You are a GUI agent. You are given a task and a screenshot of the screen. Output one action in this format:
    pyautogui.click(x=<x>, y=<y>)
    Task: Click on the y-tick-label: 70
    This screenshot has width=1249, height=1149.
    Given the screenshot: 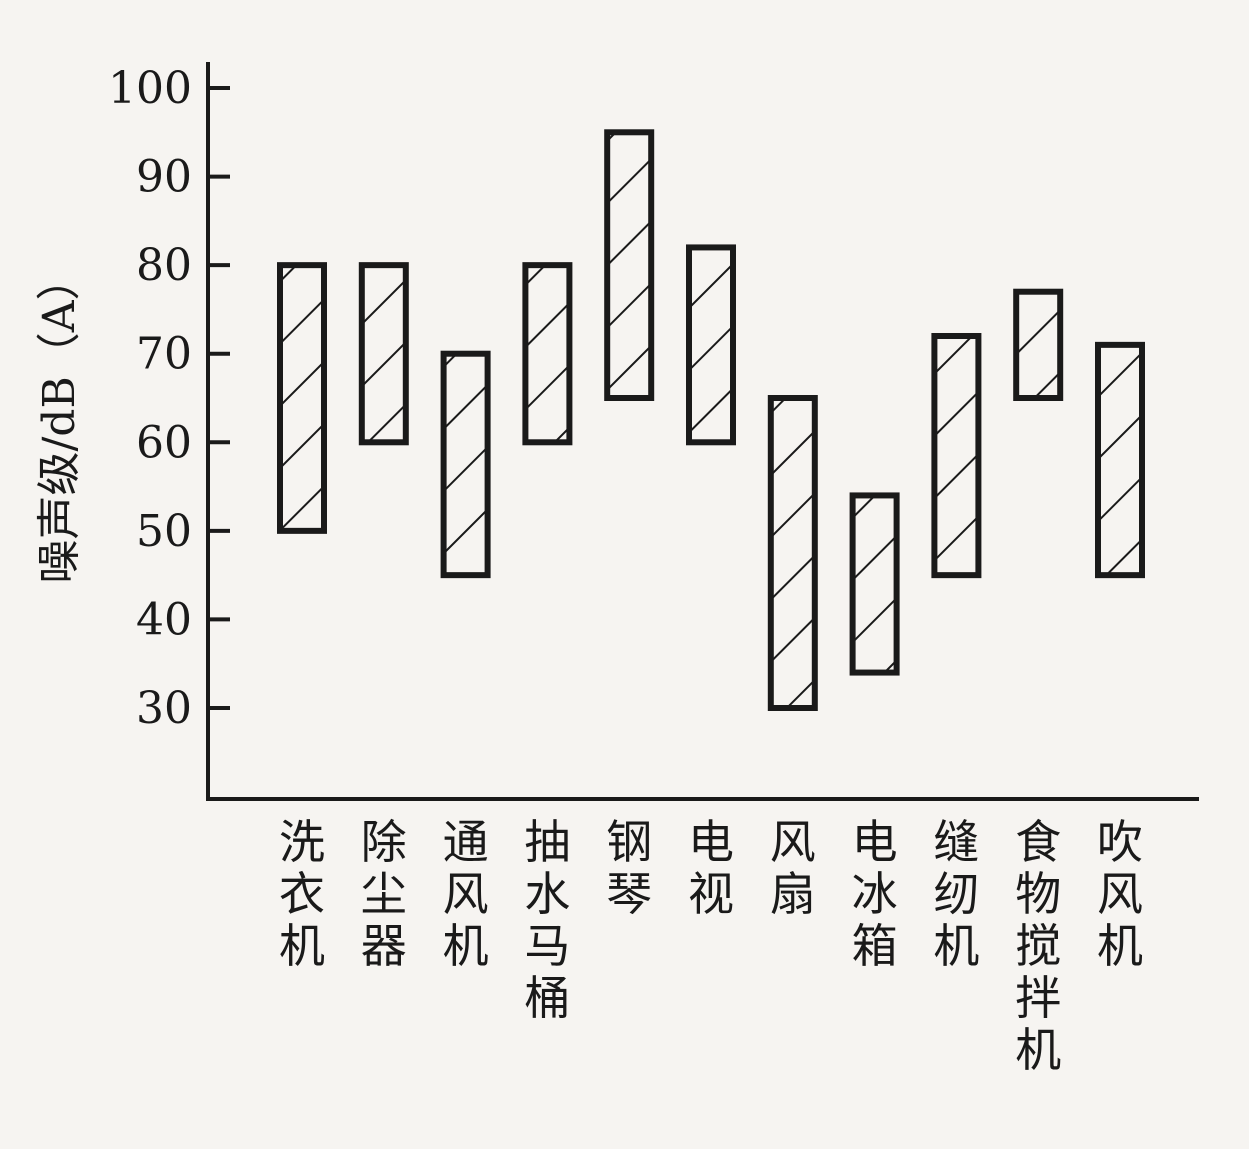 What is the action you would take?
    pyautogui.click(x=164, y=354)
    